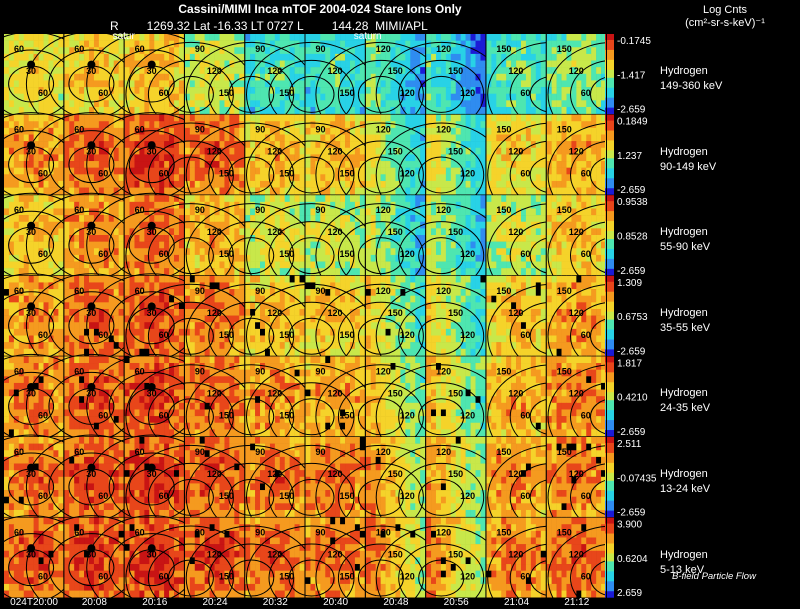 The image size is (800, 609). Describe the element at coordinates (19, 291) in the screenshot. I see `contour-label: 60` at that location.